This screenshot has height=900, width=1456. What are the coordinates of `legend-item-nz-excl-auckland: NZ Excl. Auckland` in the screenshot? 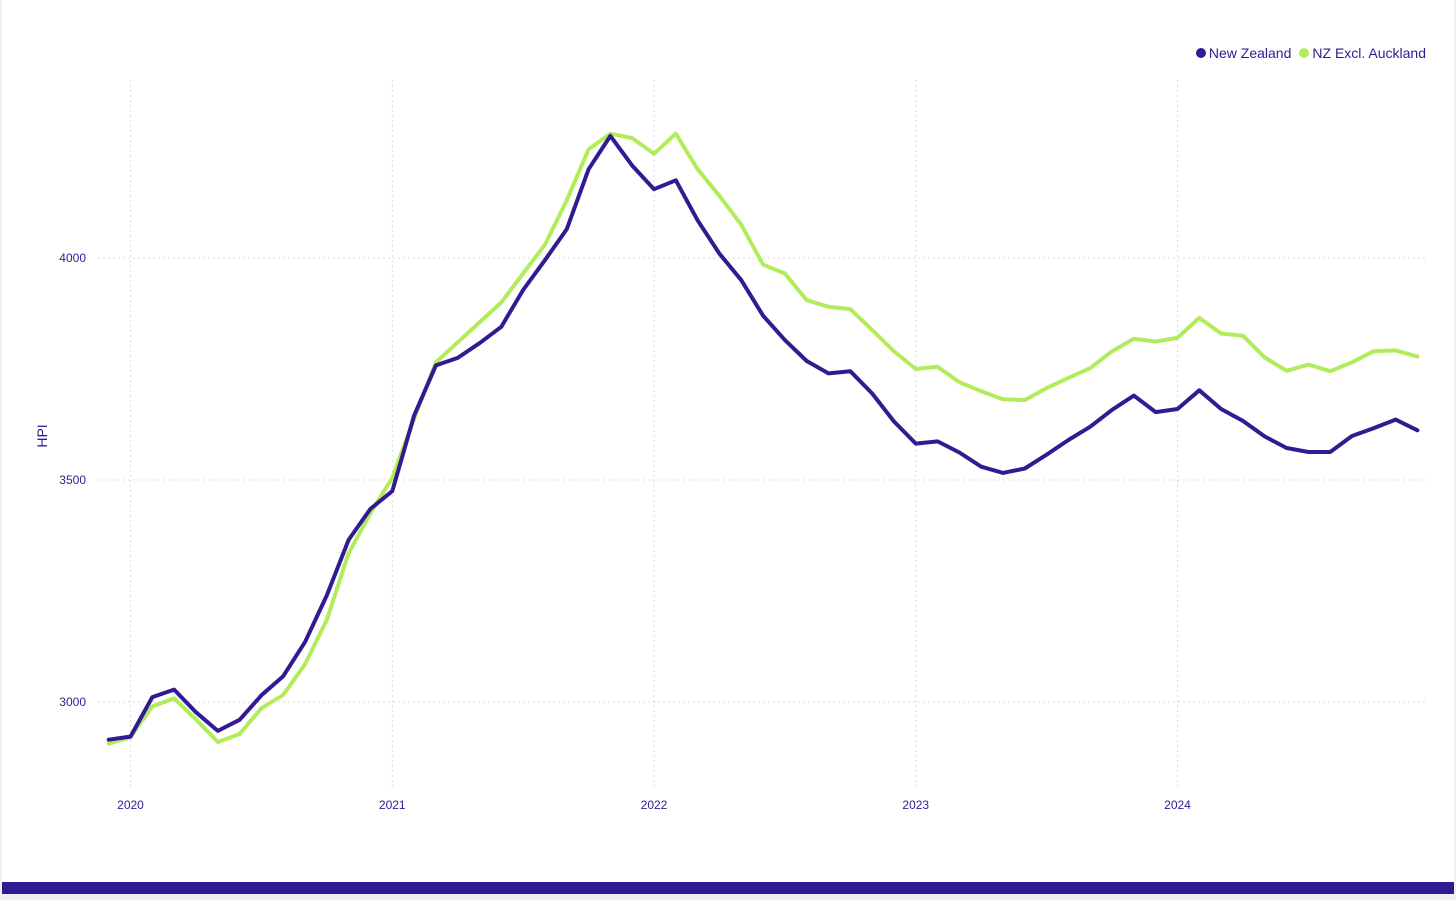 It's located at (1362, 53).